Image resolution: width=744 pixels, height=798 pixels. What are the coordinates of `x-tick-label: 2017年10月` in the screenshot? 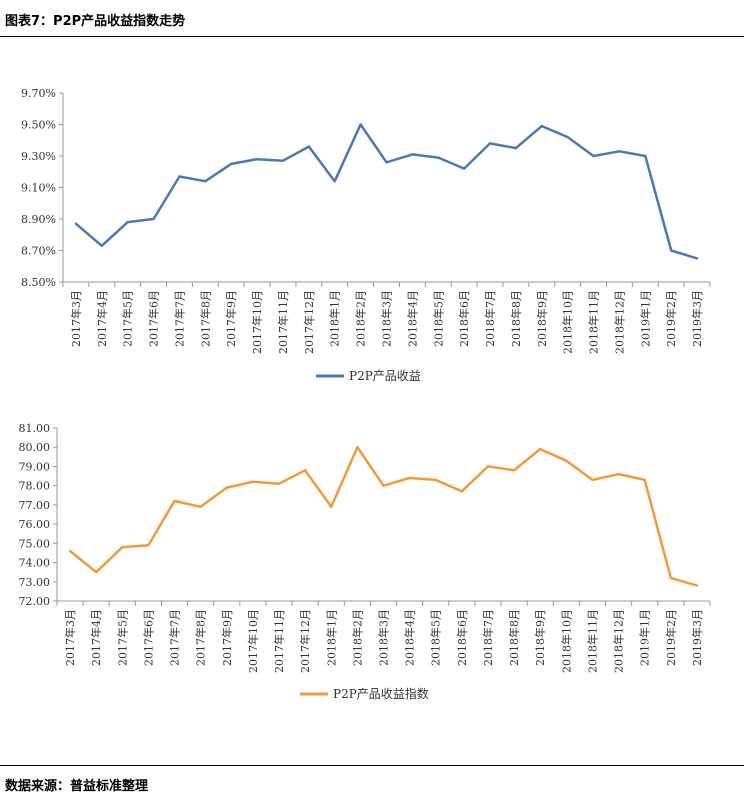 It's located at (257, 322).